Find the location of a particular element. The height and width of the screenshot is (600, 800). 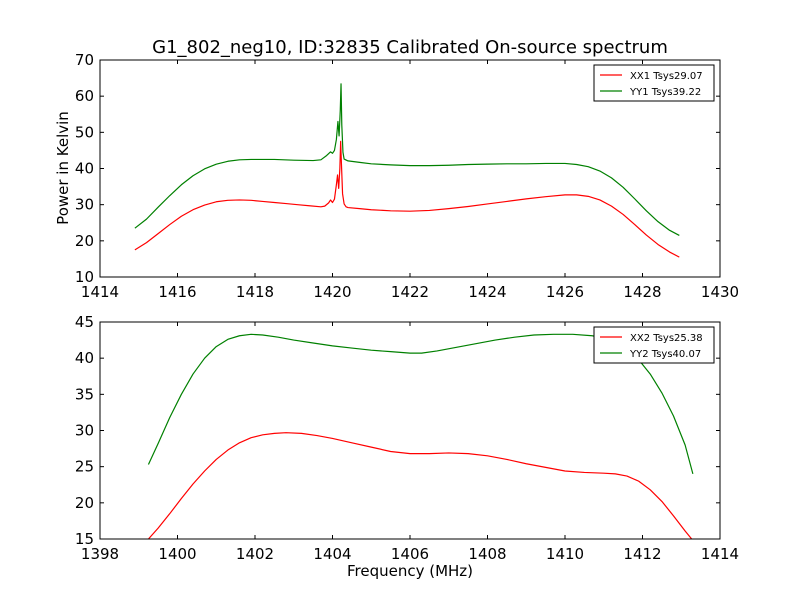

y-tick-label: 25 is located at coordinates (84, 467).